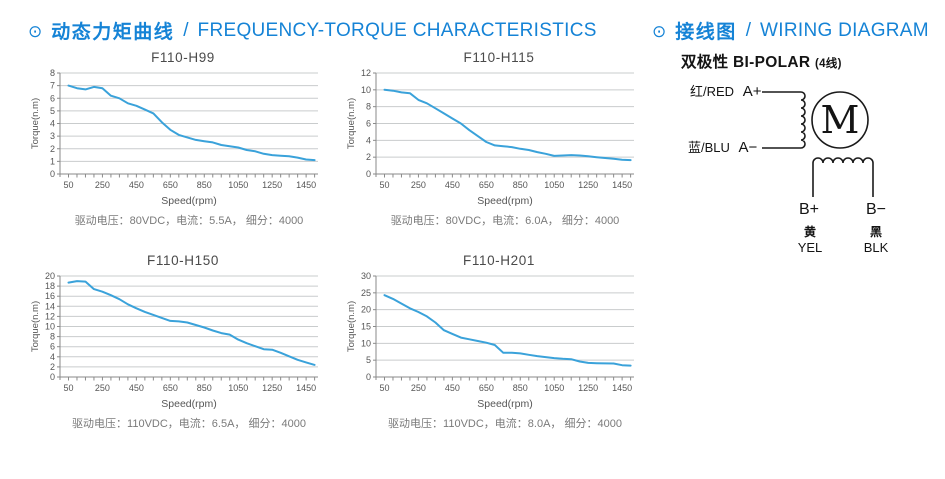 Image resolution: width=945 pixels, height=479 pixels. I want to click on wire-color-blue: 蓝/BLU, so click(709, 147).